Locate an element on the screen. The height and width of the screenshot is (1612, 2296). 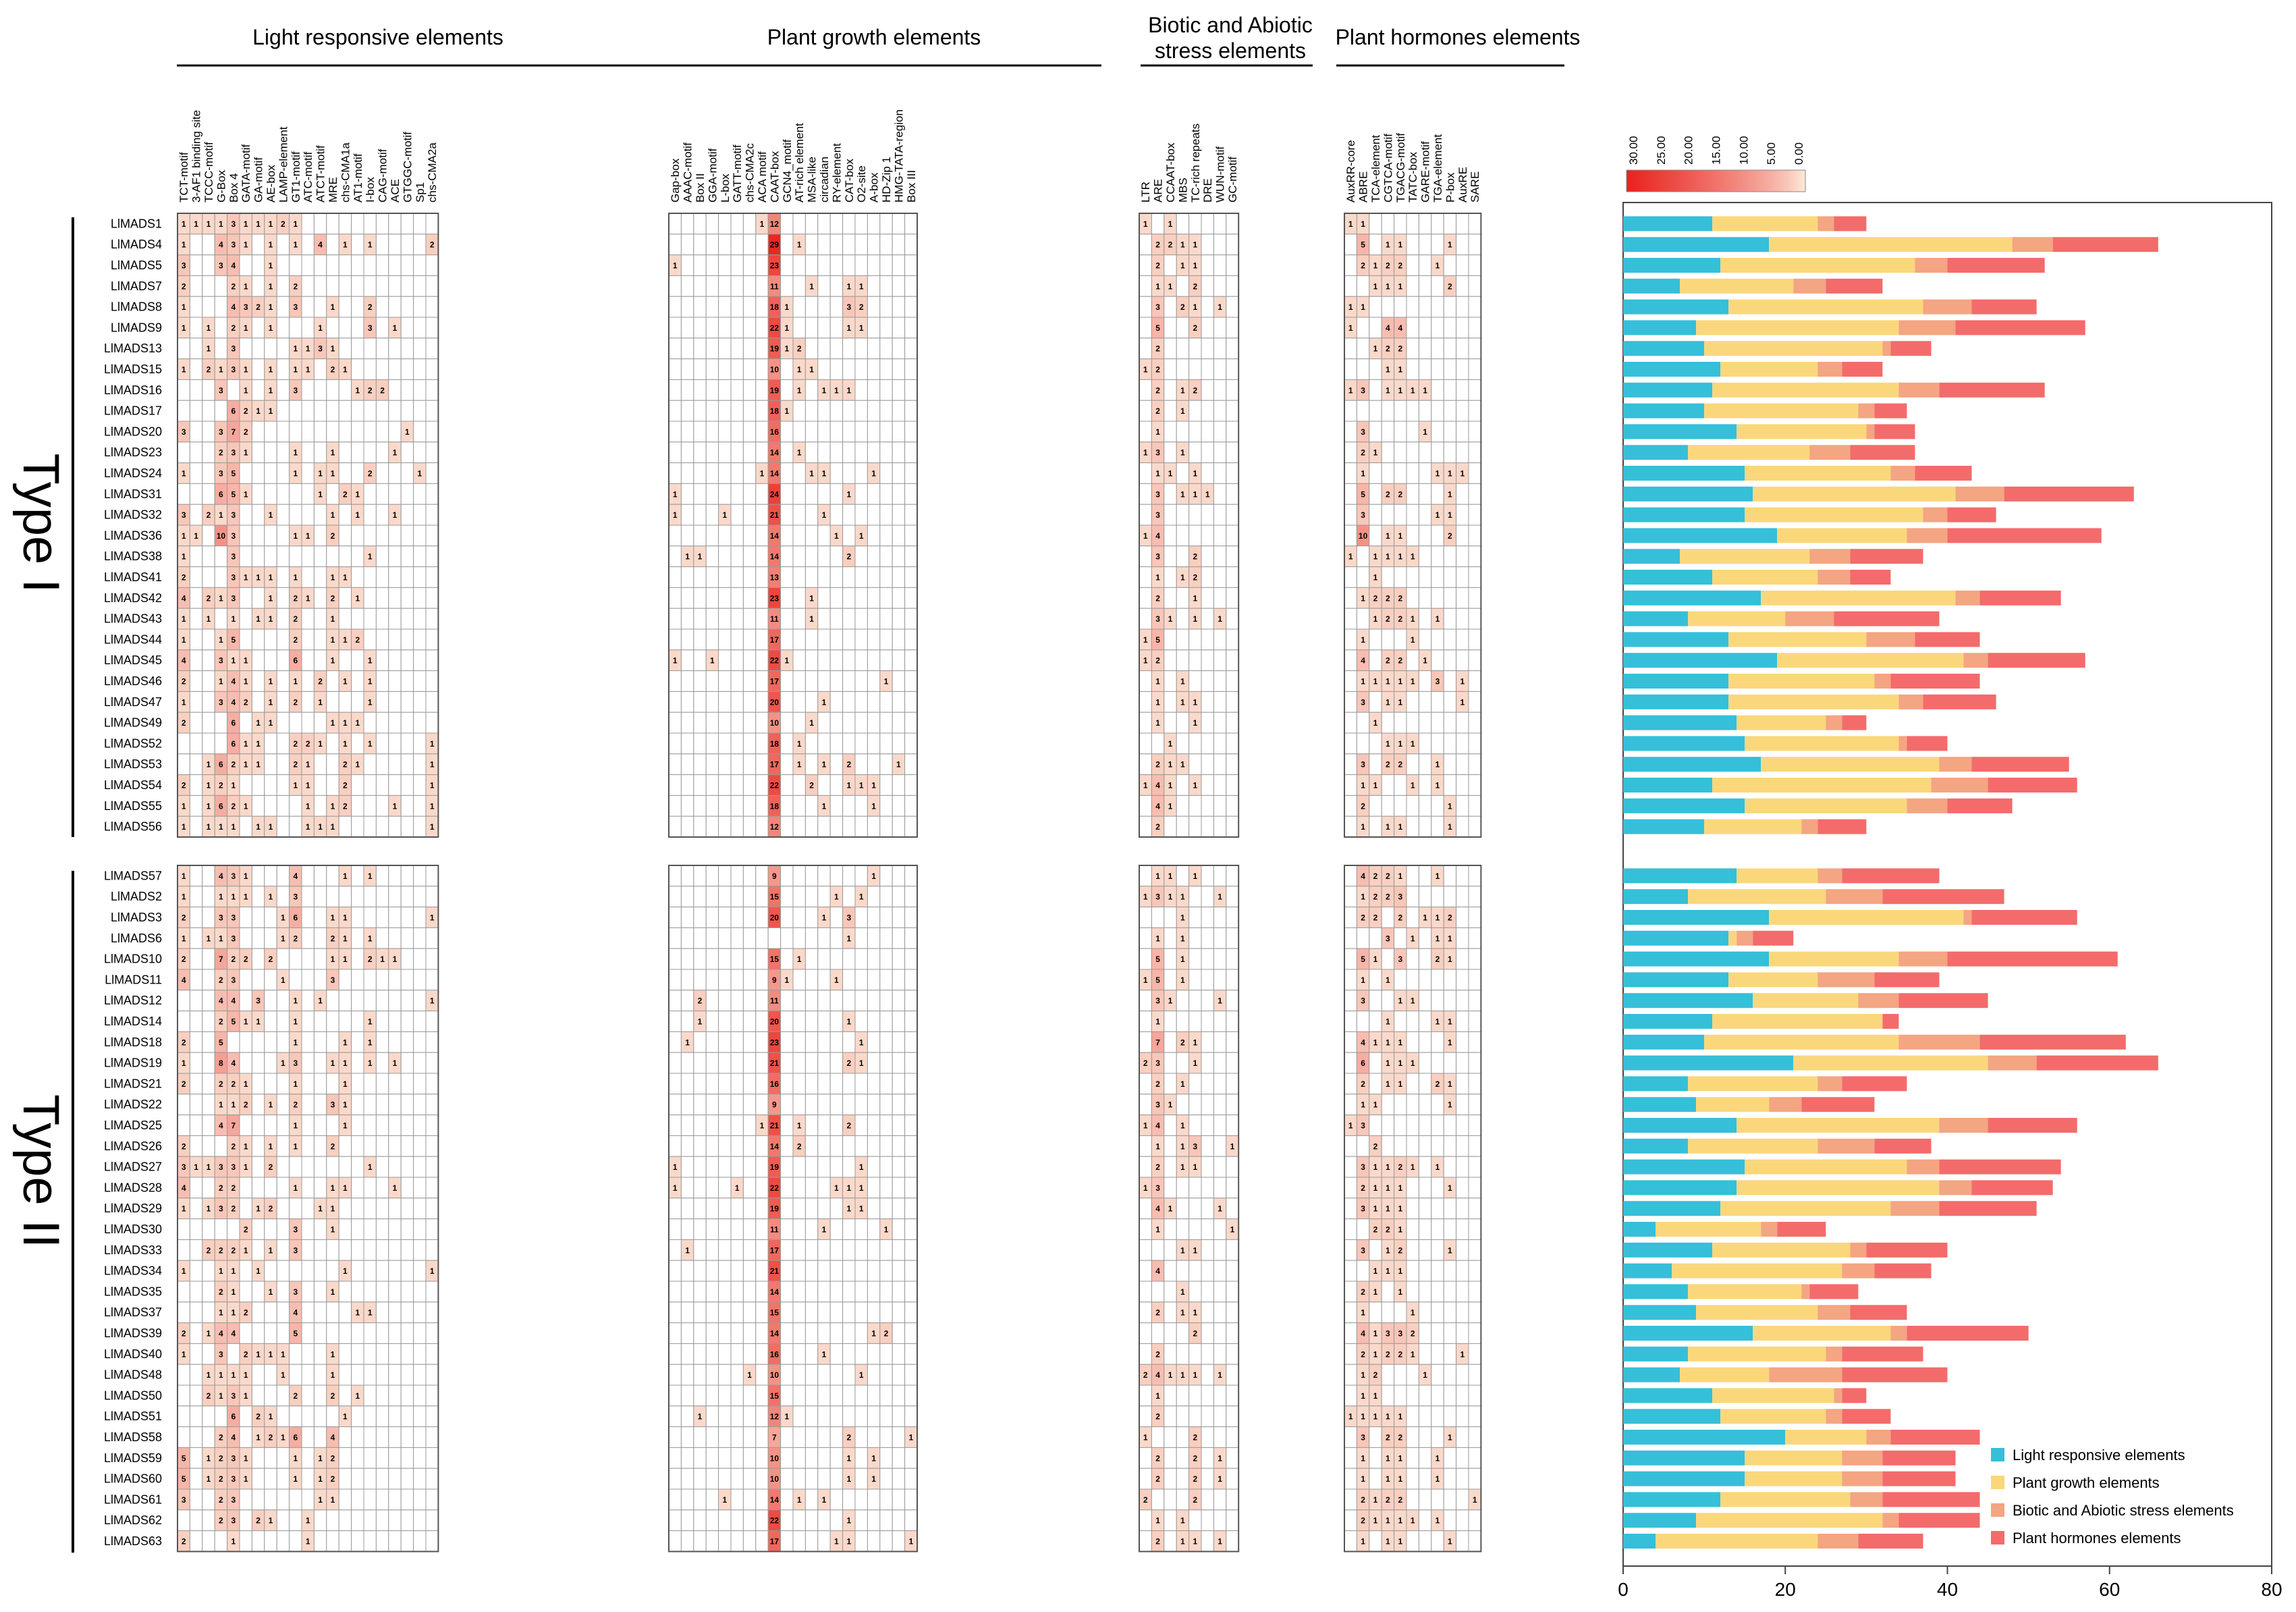
color-scale-tick-label: 15.00 is located at coordinates (1716, 150).